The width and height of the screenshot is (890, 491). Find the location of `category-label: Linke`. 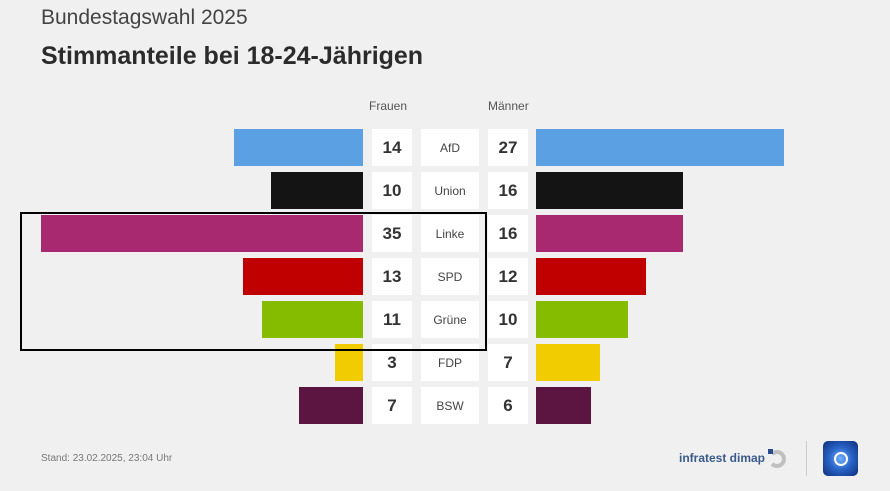

category-label: Linke is located at coordinates (450, 233).